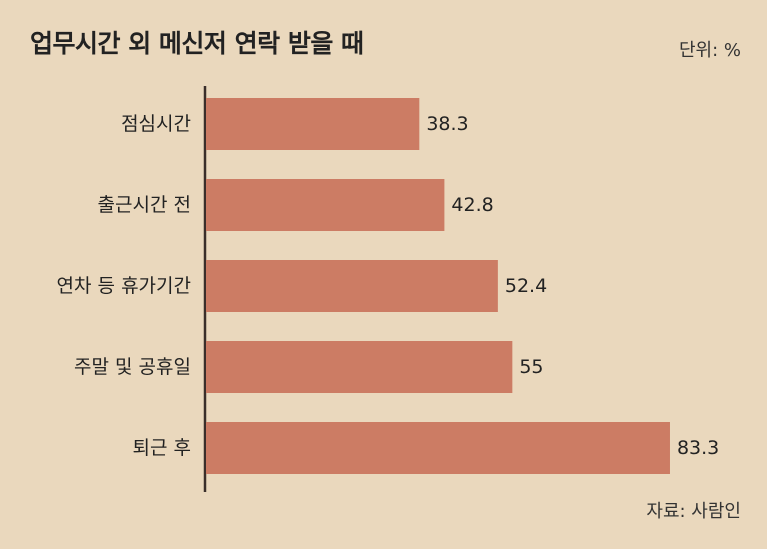 The height and width of the screenshot is (549, 767). I want to click on chart-title: 업무시간 외 메신저 연락 받을 때, so click(197, 43).